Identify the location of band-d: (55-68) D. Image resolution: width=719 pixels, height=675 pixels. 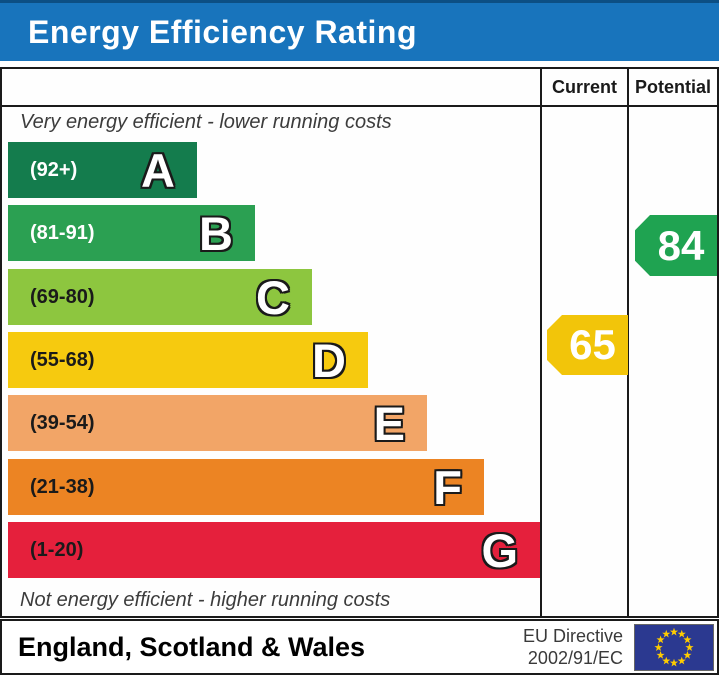
(188, 360).